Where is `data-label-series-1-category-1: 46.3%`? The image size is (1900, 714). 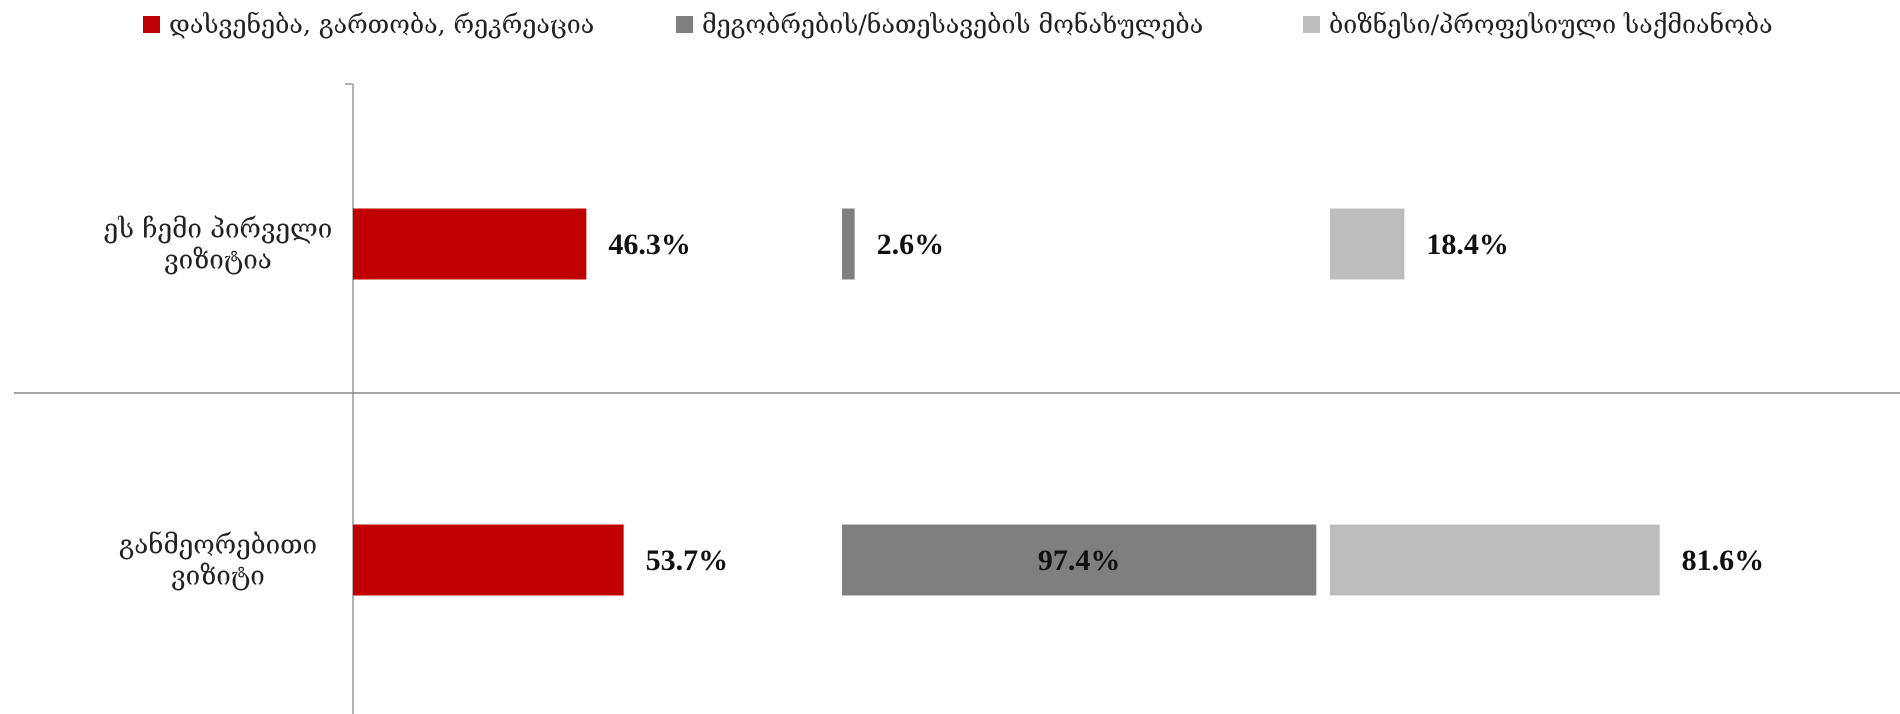 data-label-series-1-category-1: 46.3% is located at coordinates (649, 244).